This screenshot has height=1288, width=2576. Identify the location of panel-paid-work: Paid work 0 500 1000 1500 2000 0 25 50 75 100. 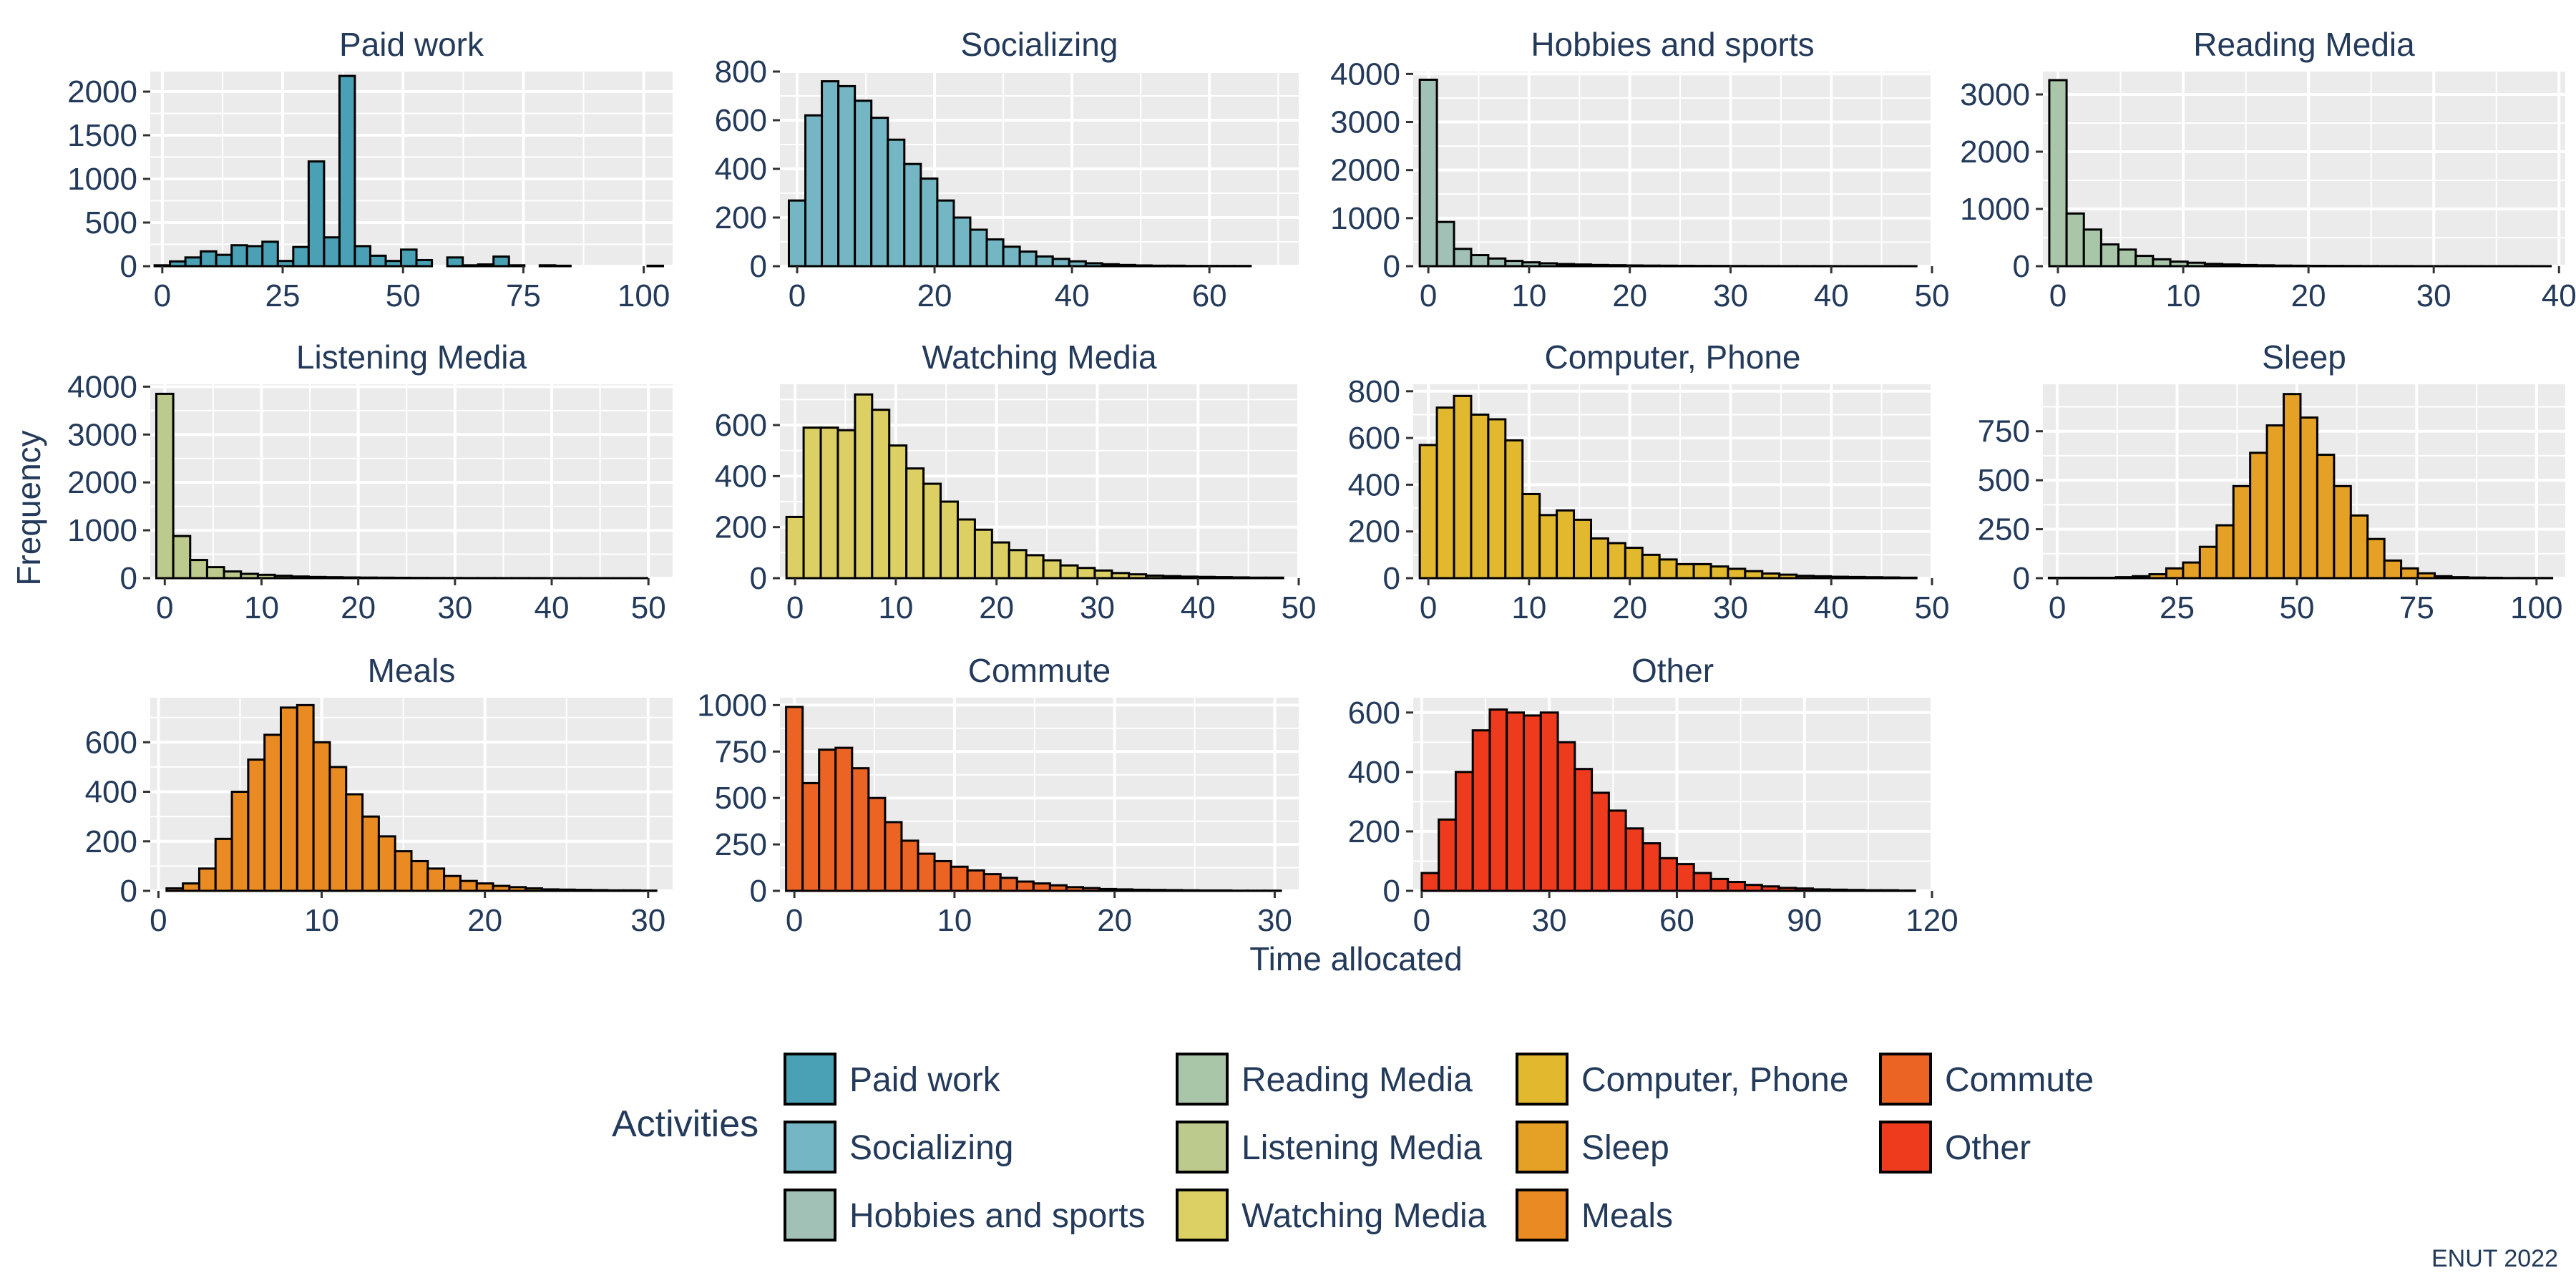
(370, 169).